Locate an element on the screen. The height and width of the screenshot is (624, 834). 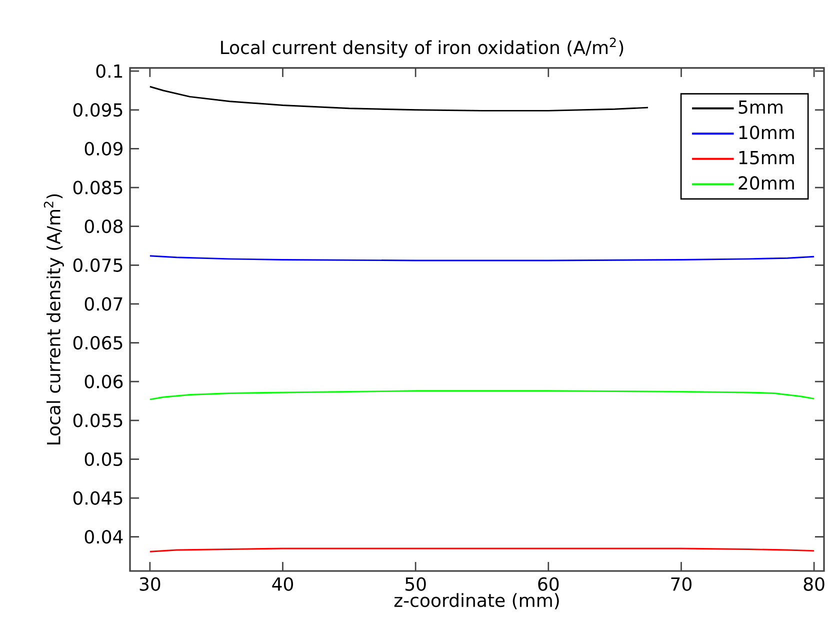
y-tick-label: 0.045 is located at coordinates (97, 498).